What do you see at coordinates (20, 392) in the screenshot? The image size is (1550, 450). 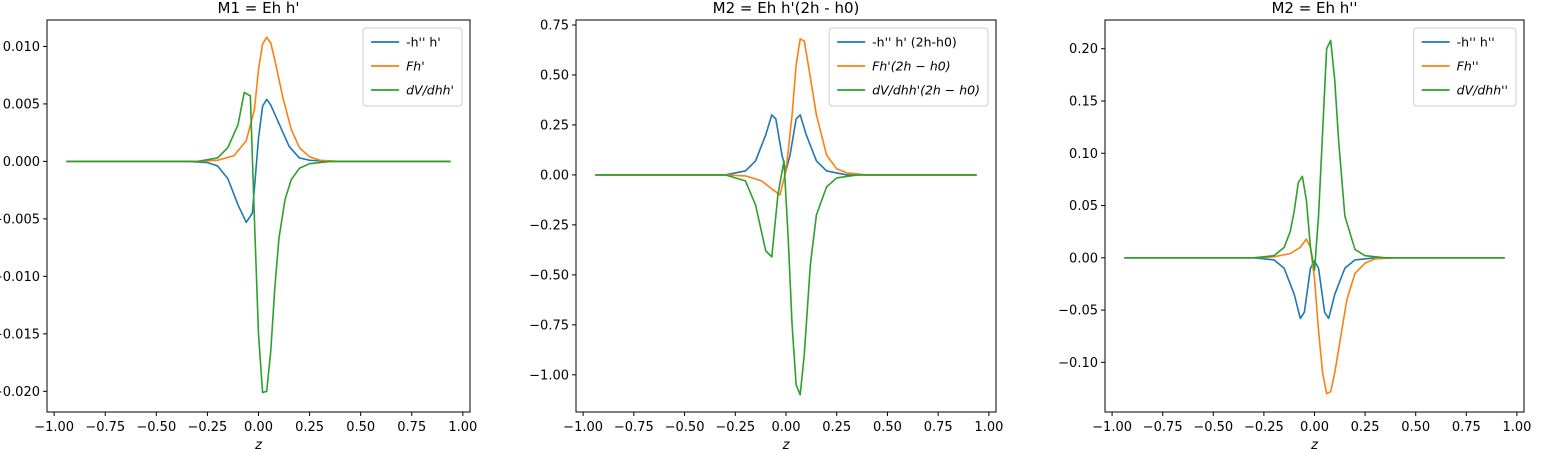 I see `y-tick-label: −0.020` at bounding box center [20, 392].